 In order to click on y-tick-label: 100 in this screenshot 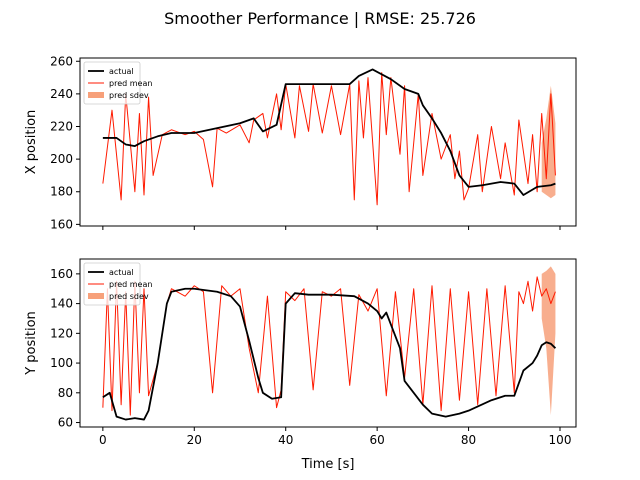, I will do `click(61, 363)`.